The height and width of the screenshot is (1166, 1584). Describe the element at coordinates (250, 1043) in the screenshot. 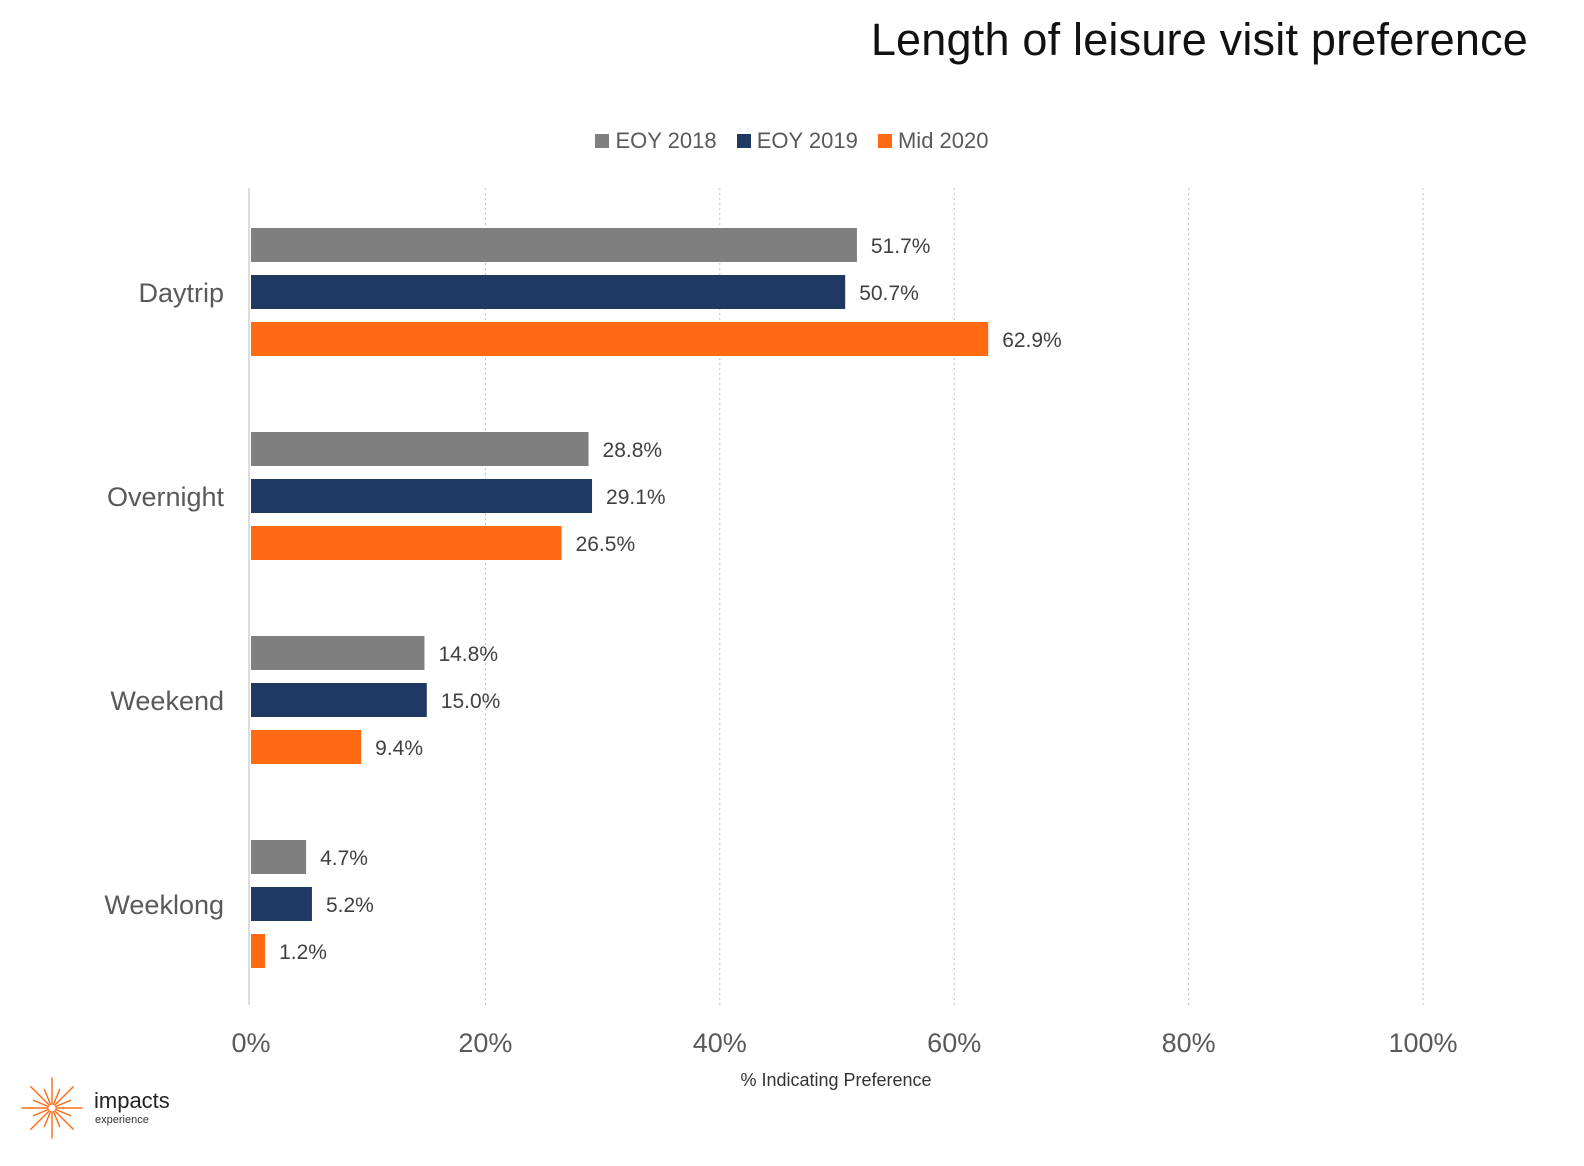

I see `x-tick-label: 0%` at that location.